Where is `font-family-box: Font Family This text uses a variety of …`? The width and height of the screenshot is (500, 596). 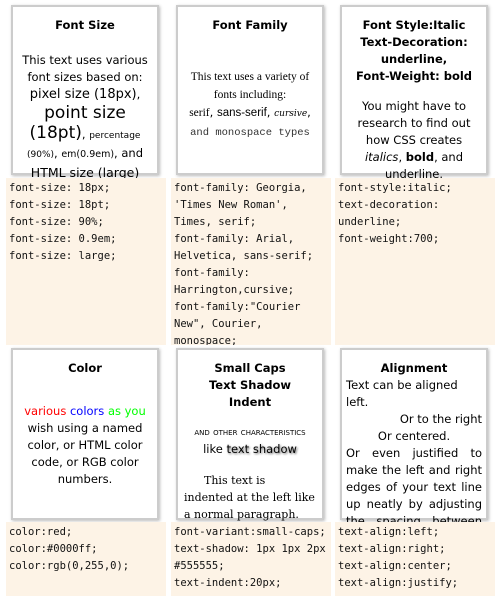 font-family-box: Font Family This text uses a variety of … is located at coordinates (250, 90).